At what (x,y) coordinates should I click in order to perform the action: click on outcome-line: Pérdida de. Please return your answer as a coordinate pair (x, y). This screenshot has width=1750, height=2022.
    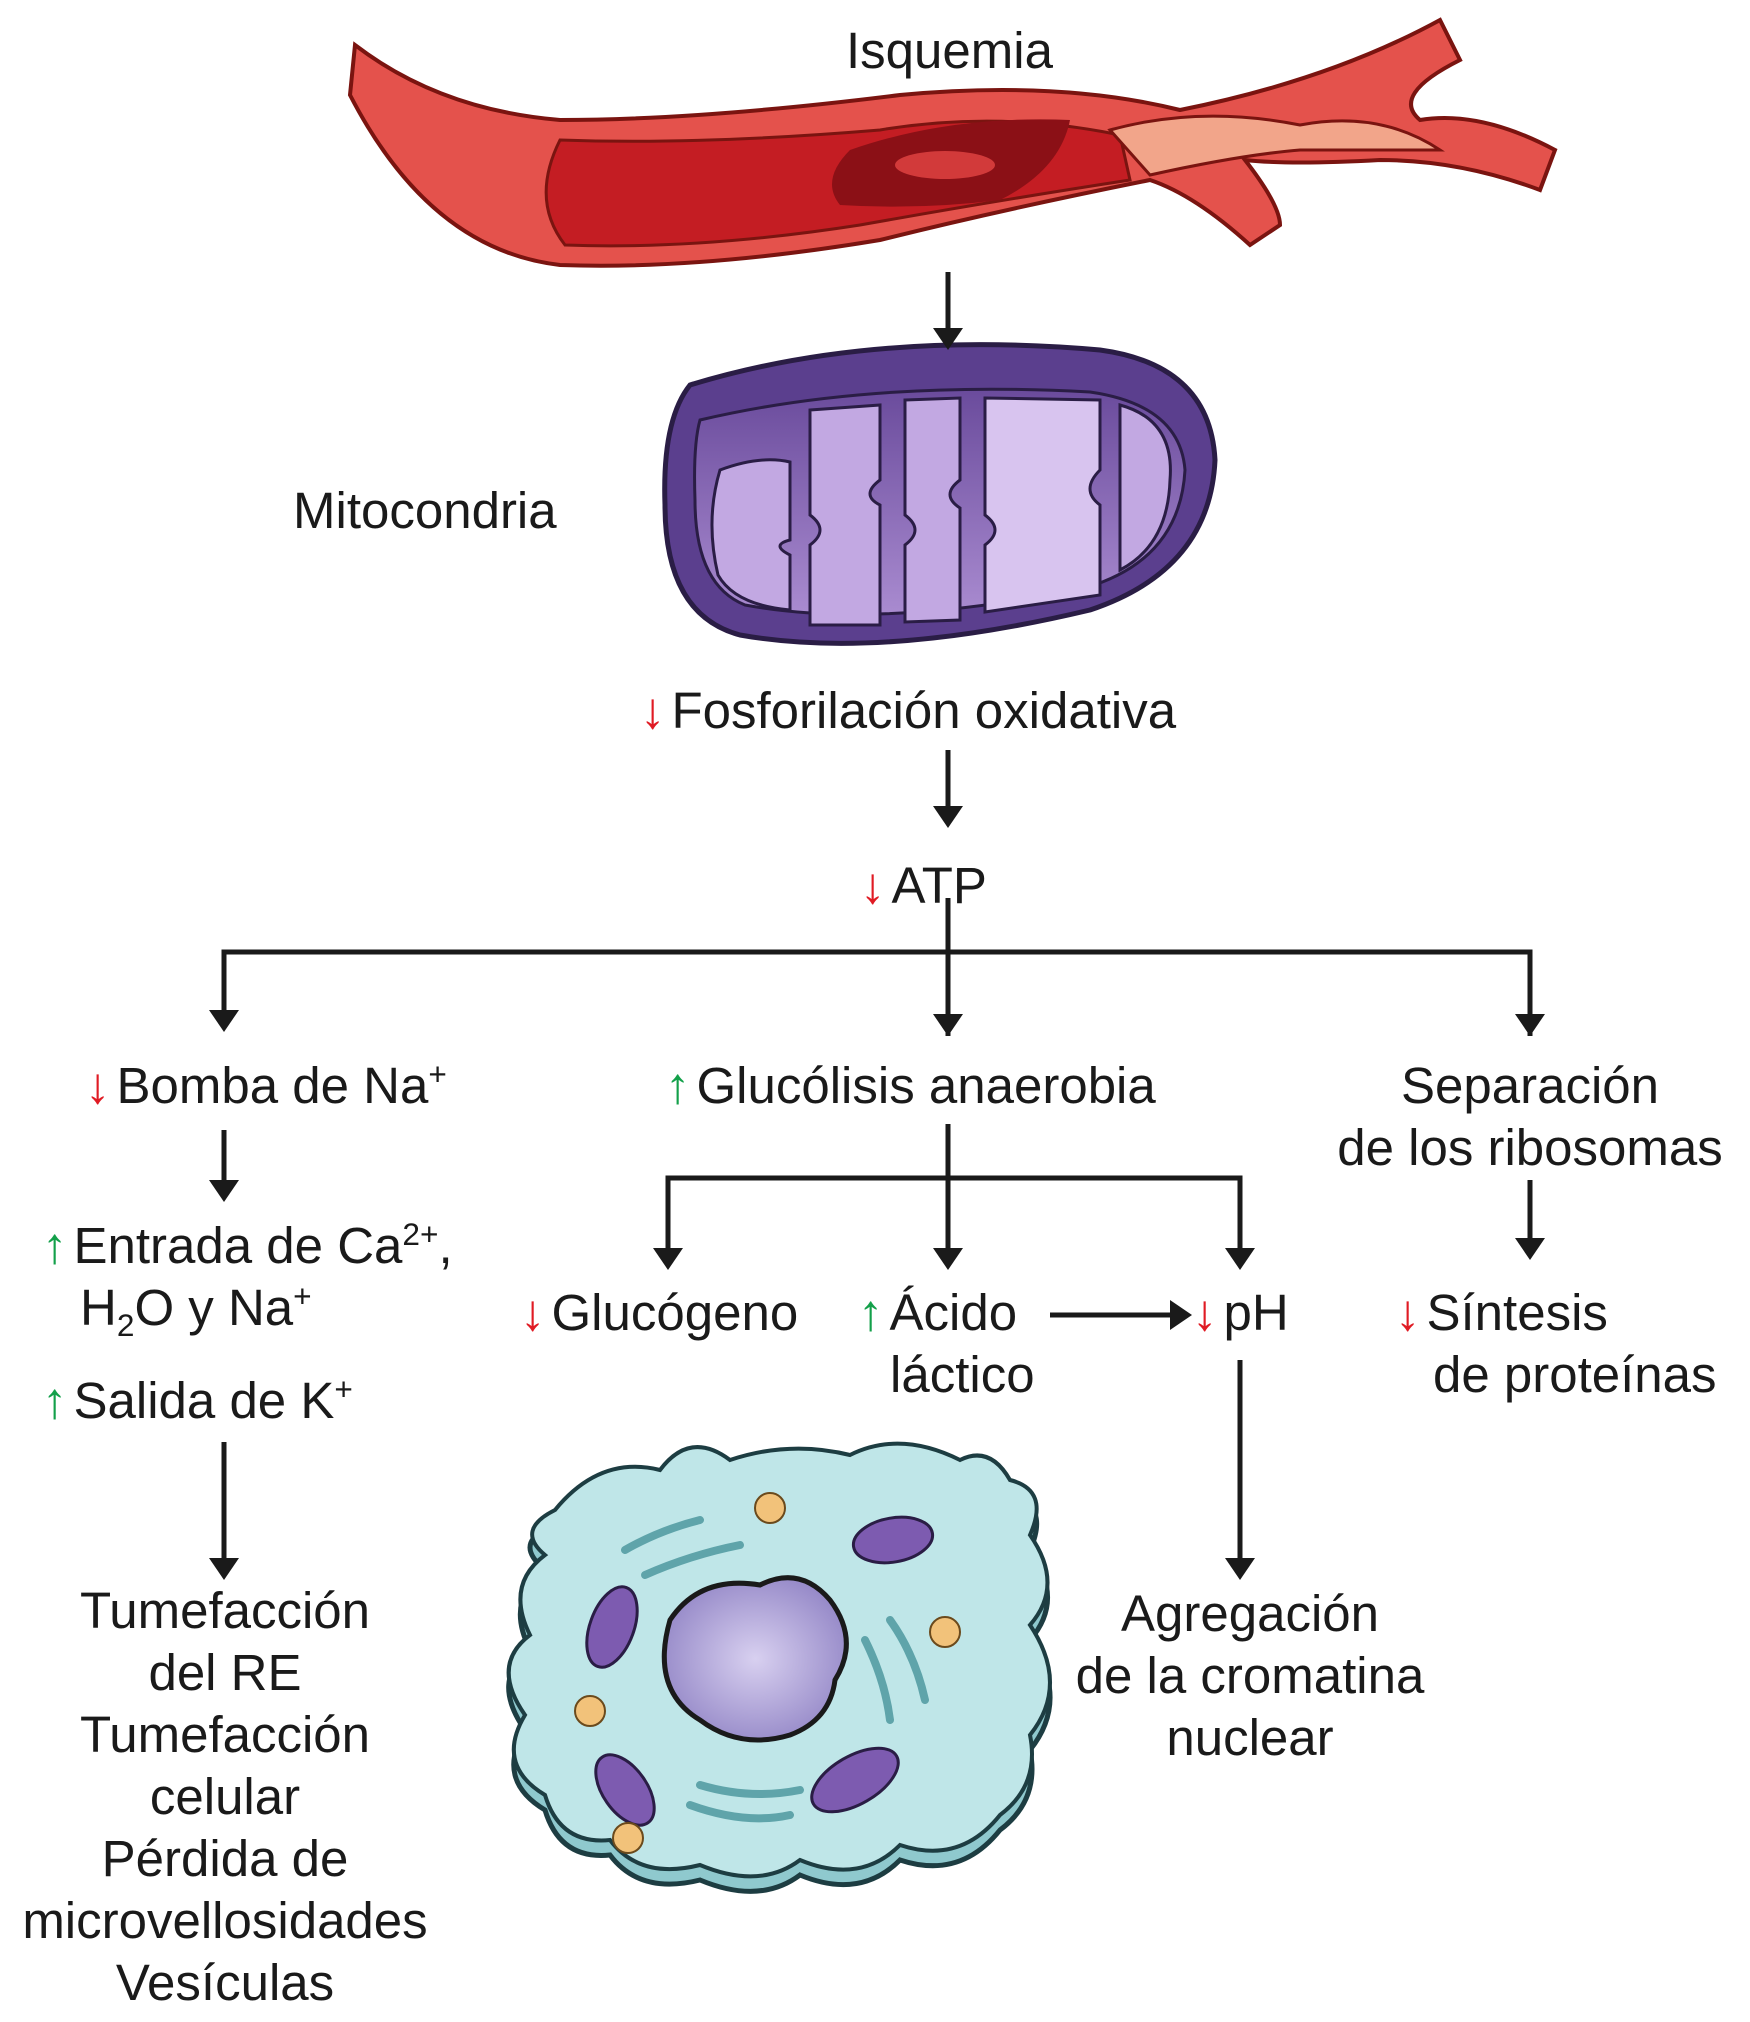
    Looking at the image, I should click on (225, 1858).